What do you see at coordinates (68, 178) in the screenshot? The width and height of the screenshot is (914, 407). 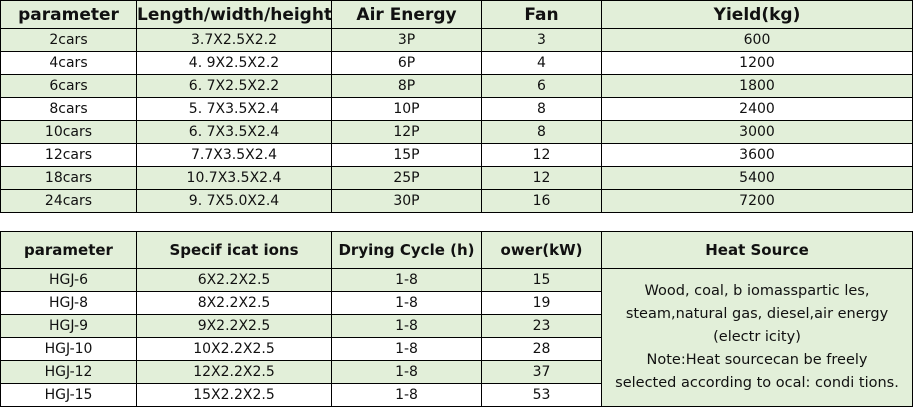 I see `cell-parameter: 18cars` at bounding box center [68, 178].